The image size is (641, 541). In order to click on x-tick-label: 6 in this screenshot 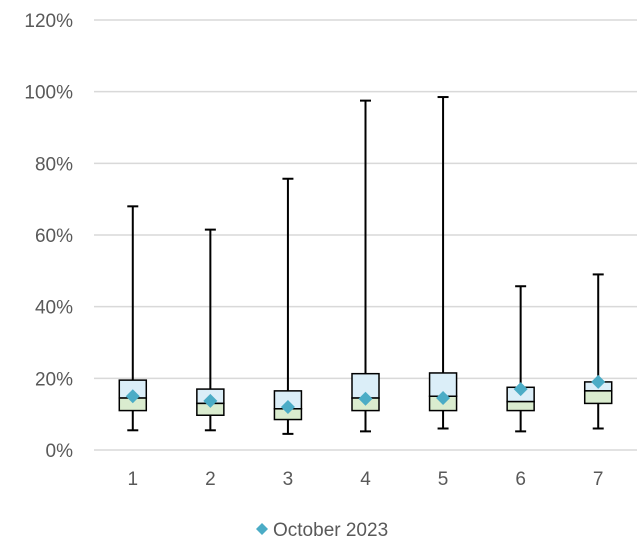, I will do `click(520, 479)`.